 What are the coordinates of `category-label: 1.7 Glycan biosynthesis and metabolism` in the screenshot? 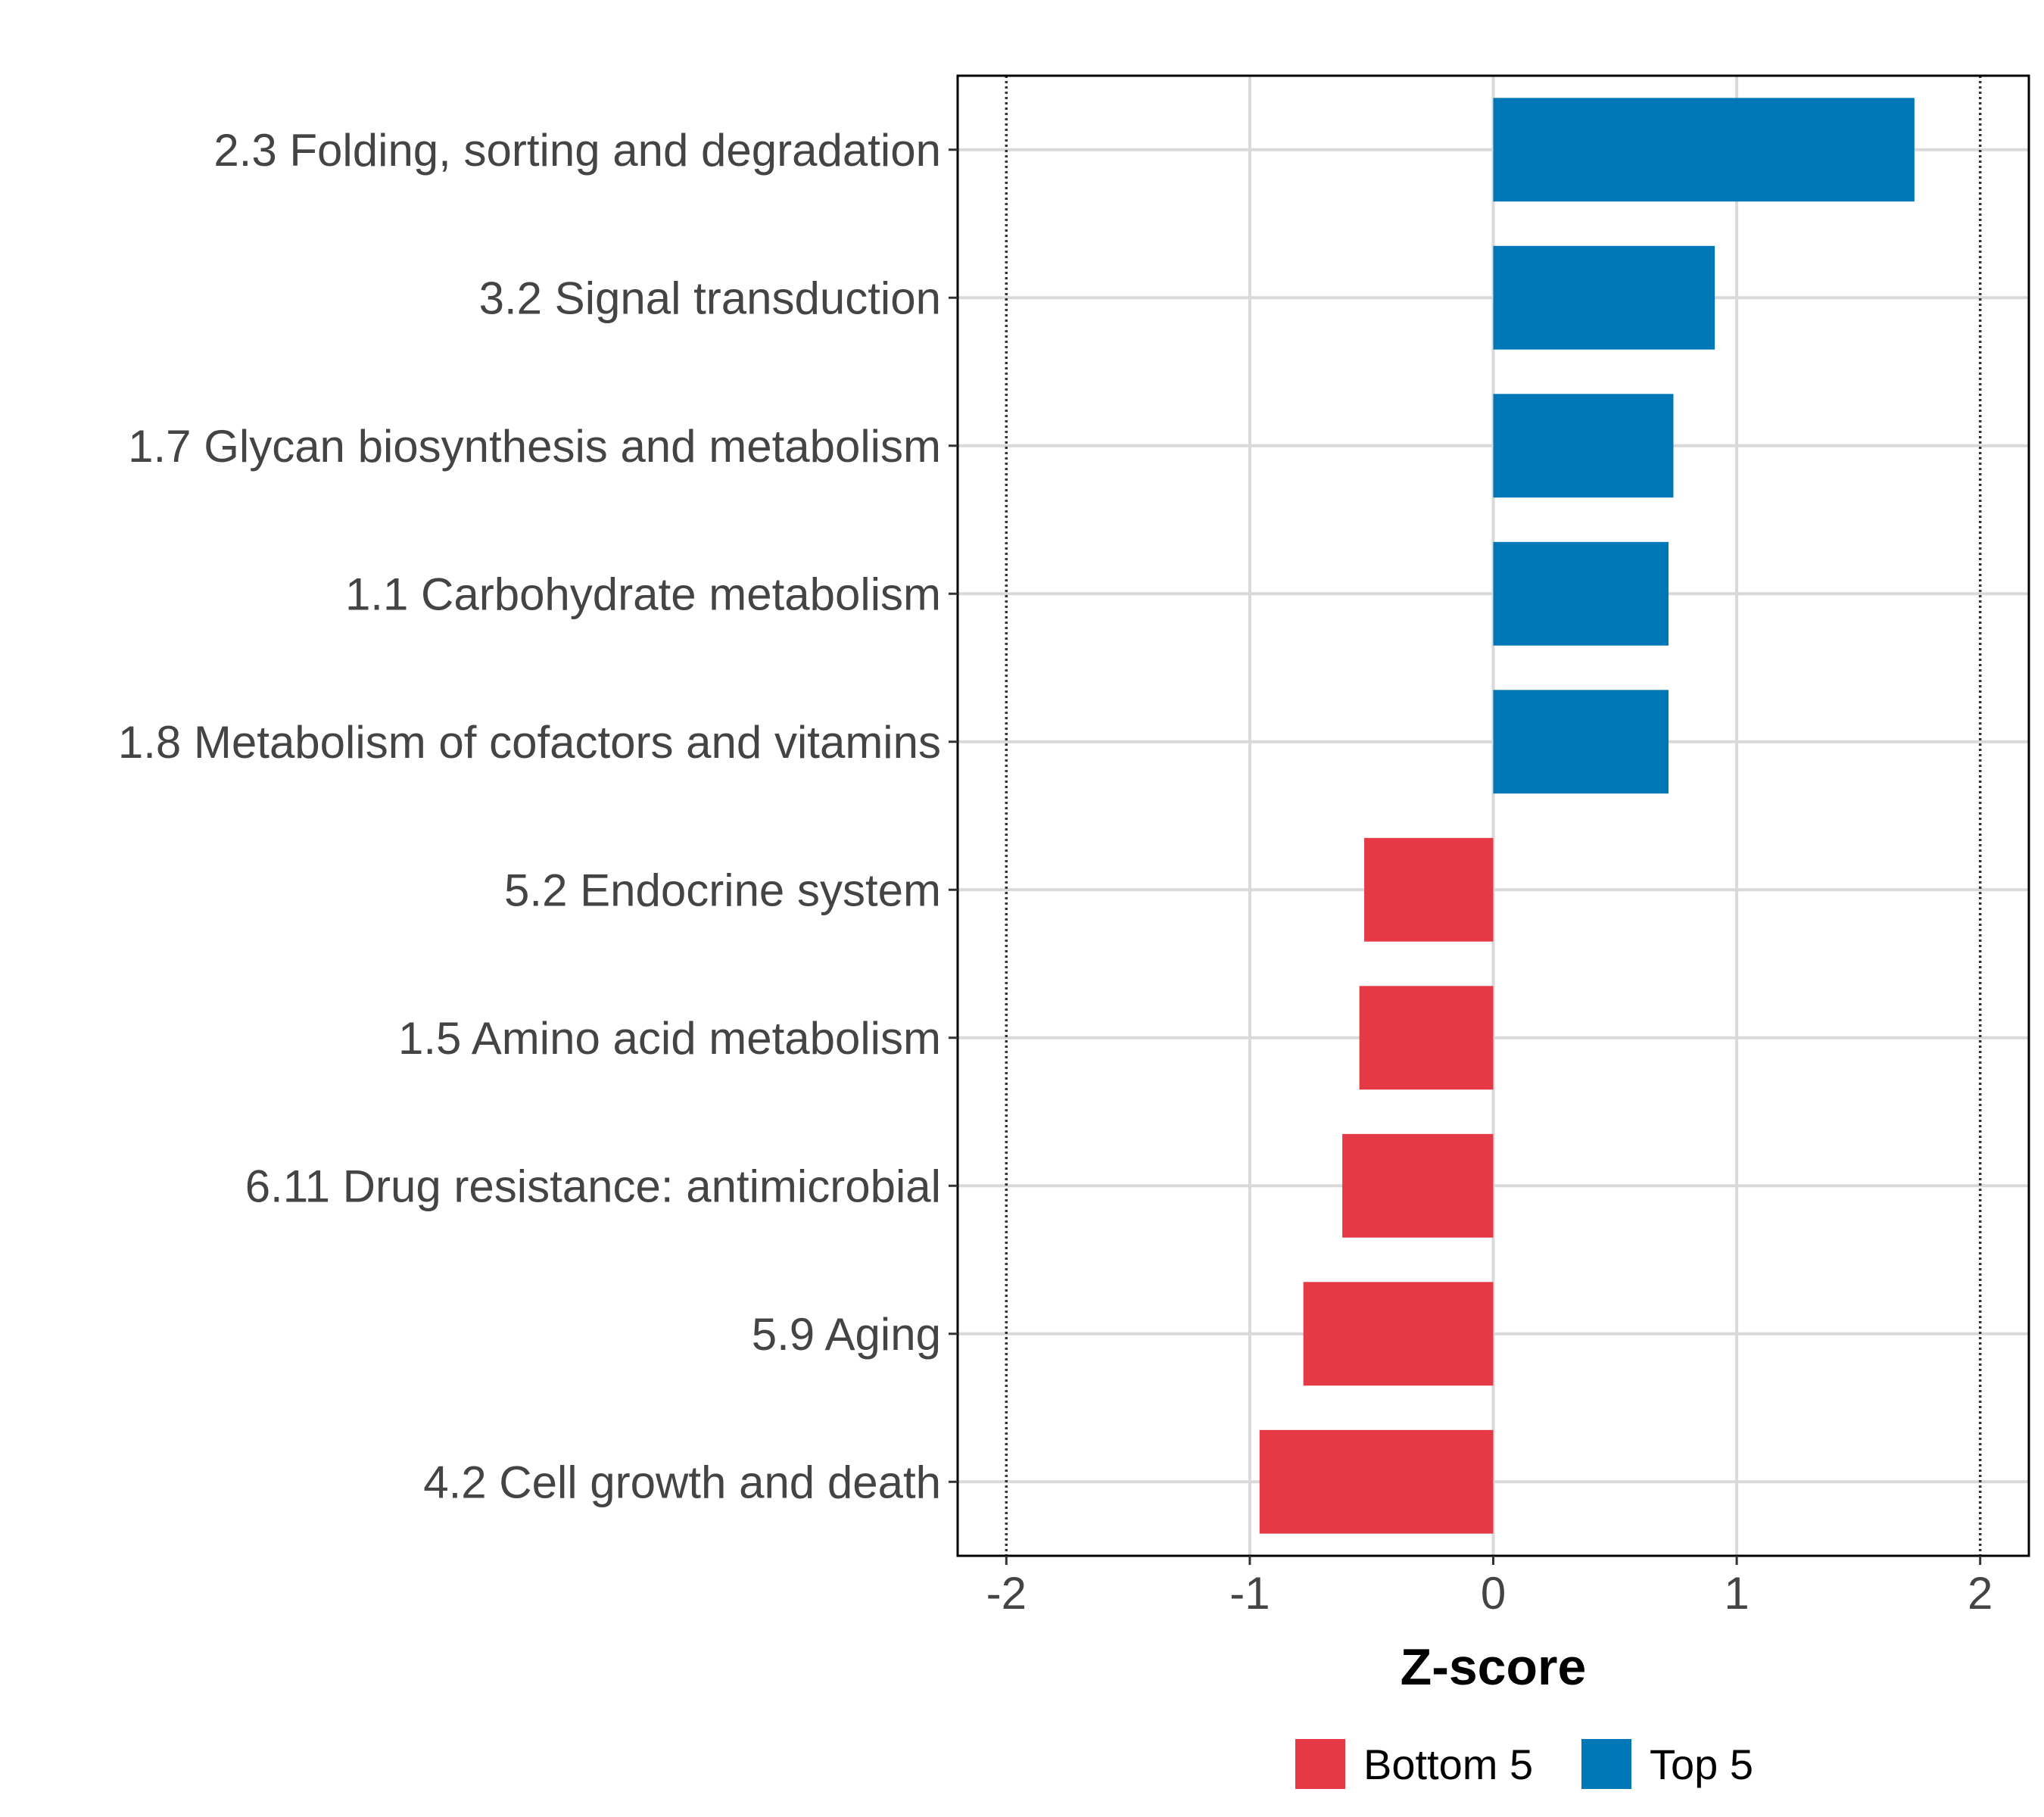 It's located at (534, 446).